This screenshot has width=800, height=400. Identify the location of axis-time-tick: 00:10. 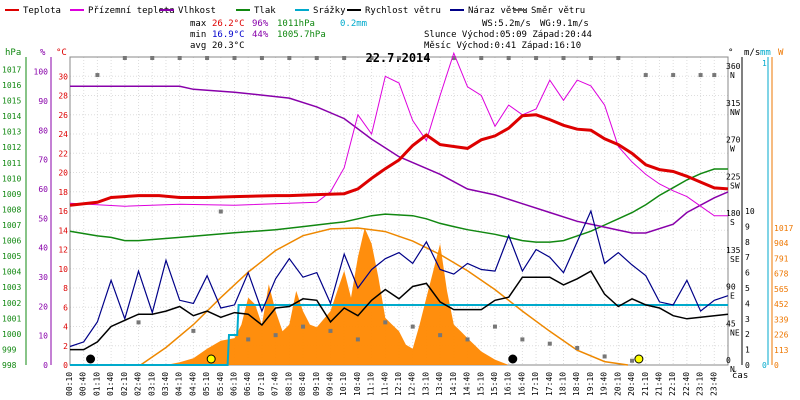
(69, 384).